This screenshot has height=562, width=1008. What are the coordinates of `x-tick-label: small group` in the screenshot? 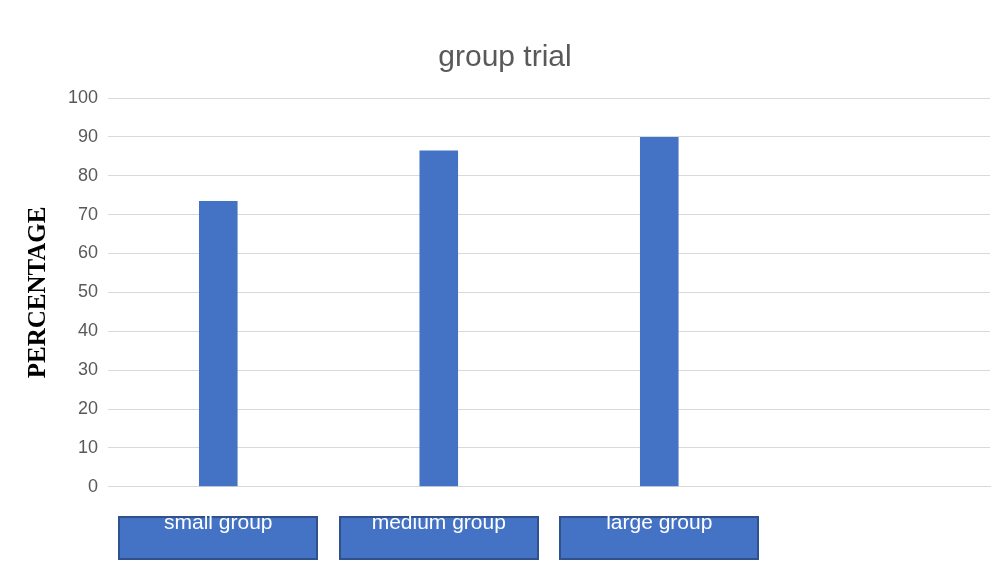 It's located at (218, 522).